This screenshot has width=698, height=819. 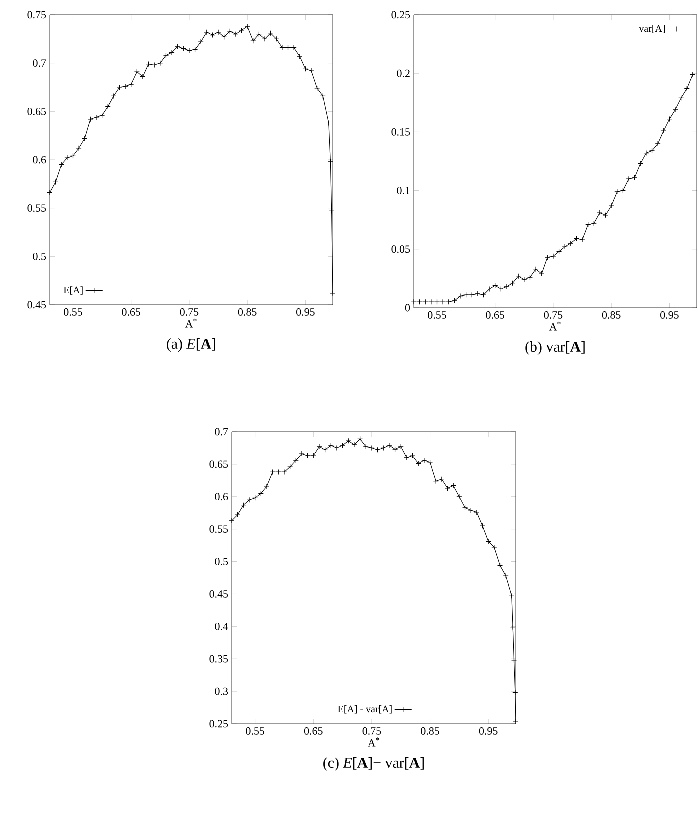 What do you see at coordinates (39, 64) in the screenshot?
I see `y-tick-label: 0.7` at bounding box center [39, 64].